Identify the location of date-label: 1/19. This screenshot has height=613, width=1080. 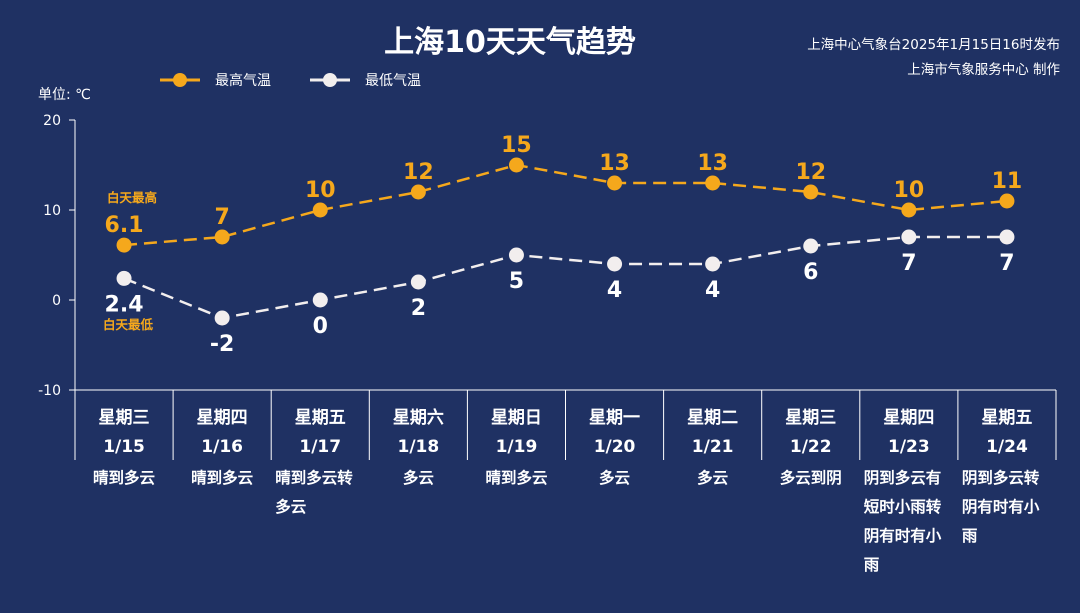
(517, 447).